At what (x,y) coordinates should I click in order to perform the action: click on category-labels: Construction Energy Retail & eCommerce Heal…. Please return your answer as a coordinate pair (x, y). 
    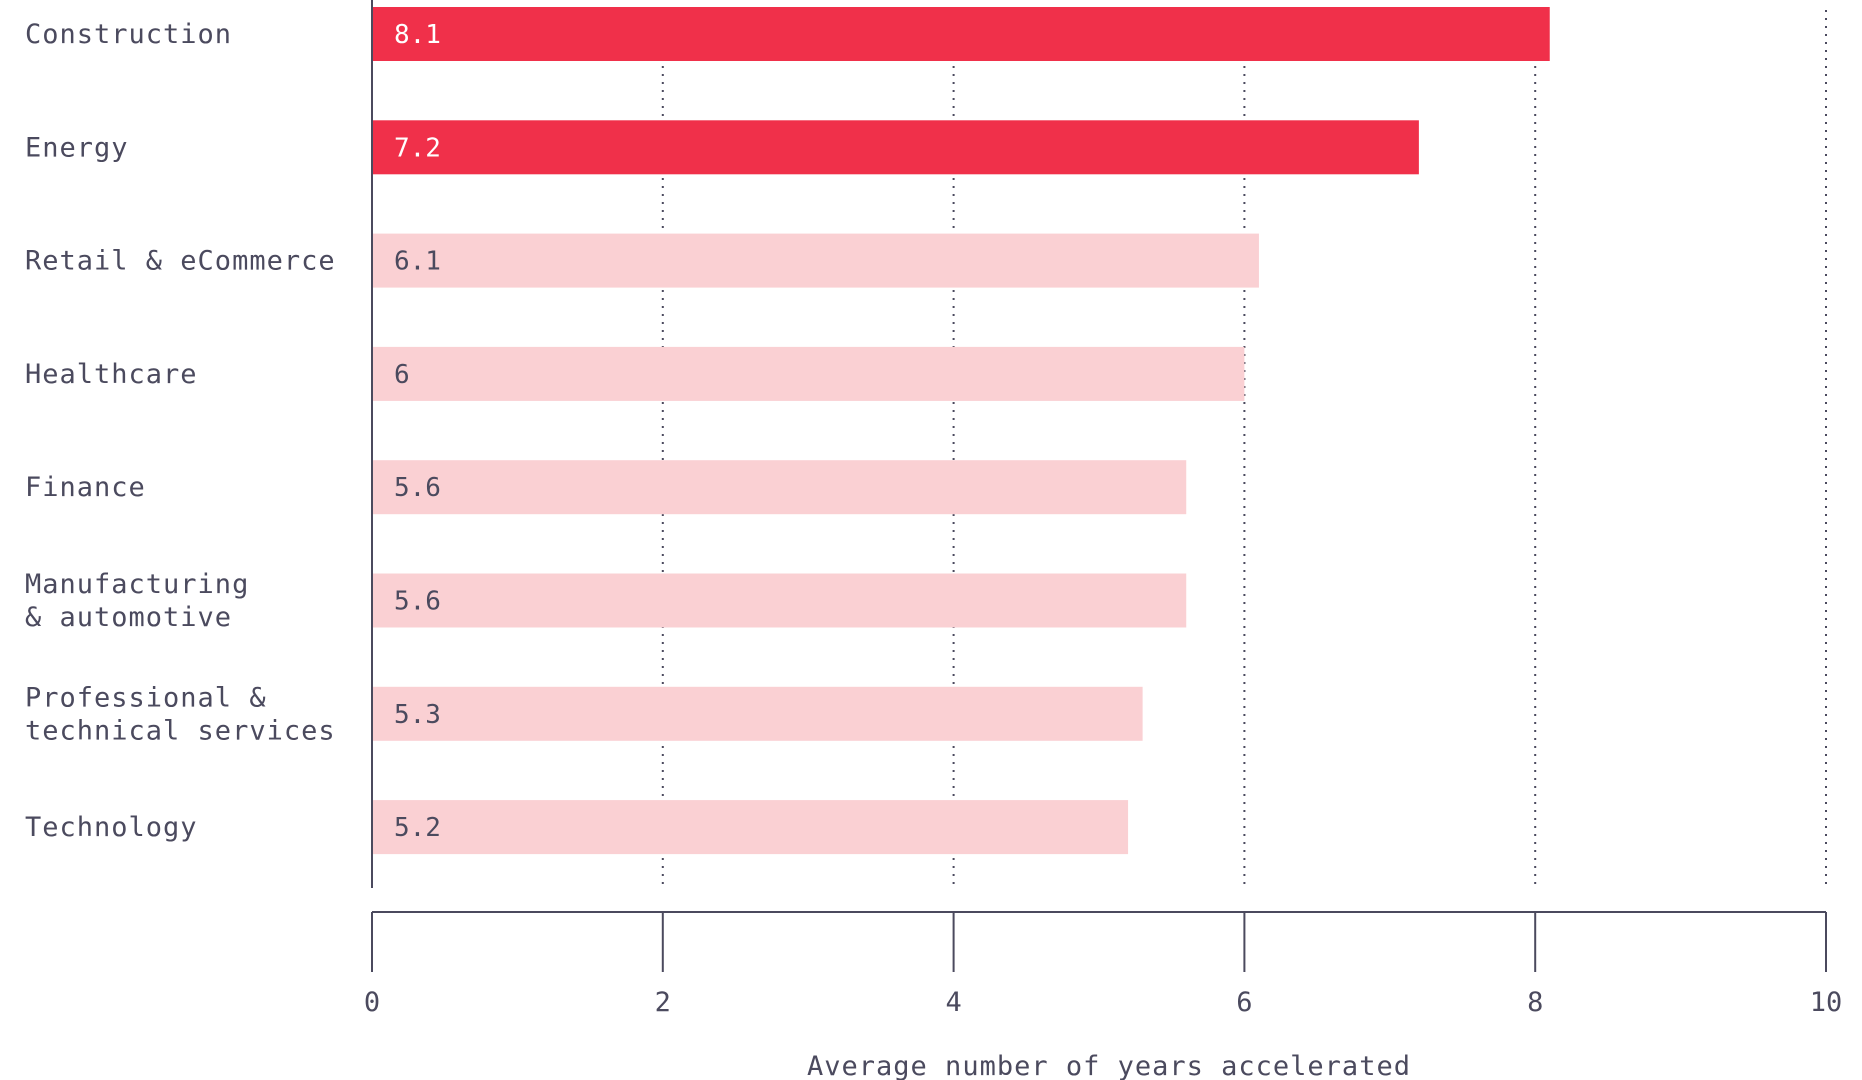
    Looking at the image, I should click on (180, 431).